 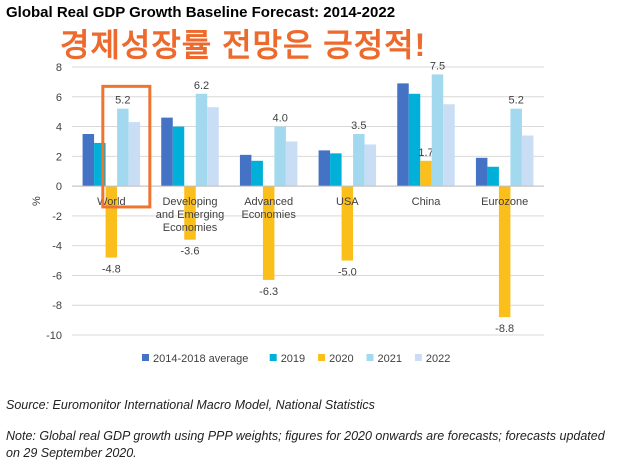 What do you see at coordinates (347, 202) in the screenshot?
I see `category-label: USA` at bounding box center [347, 202].